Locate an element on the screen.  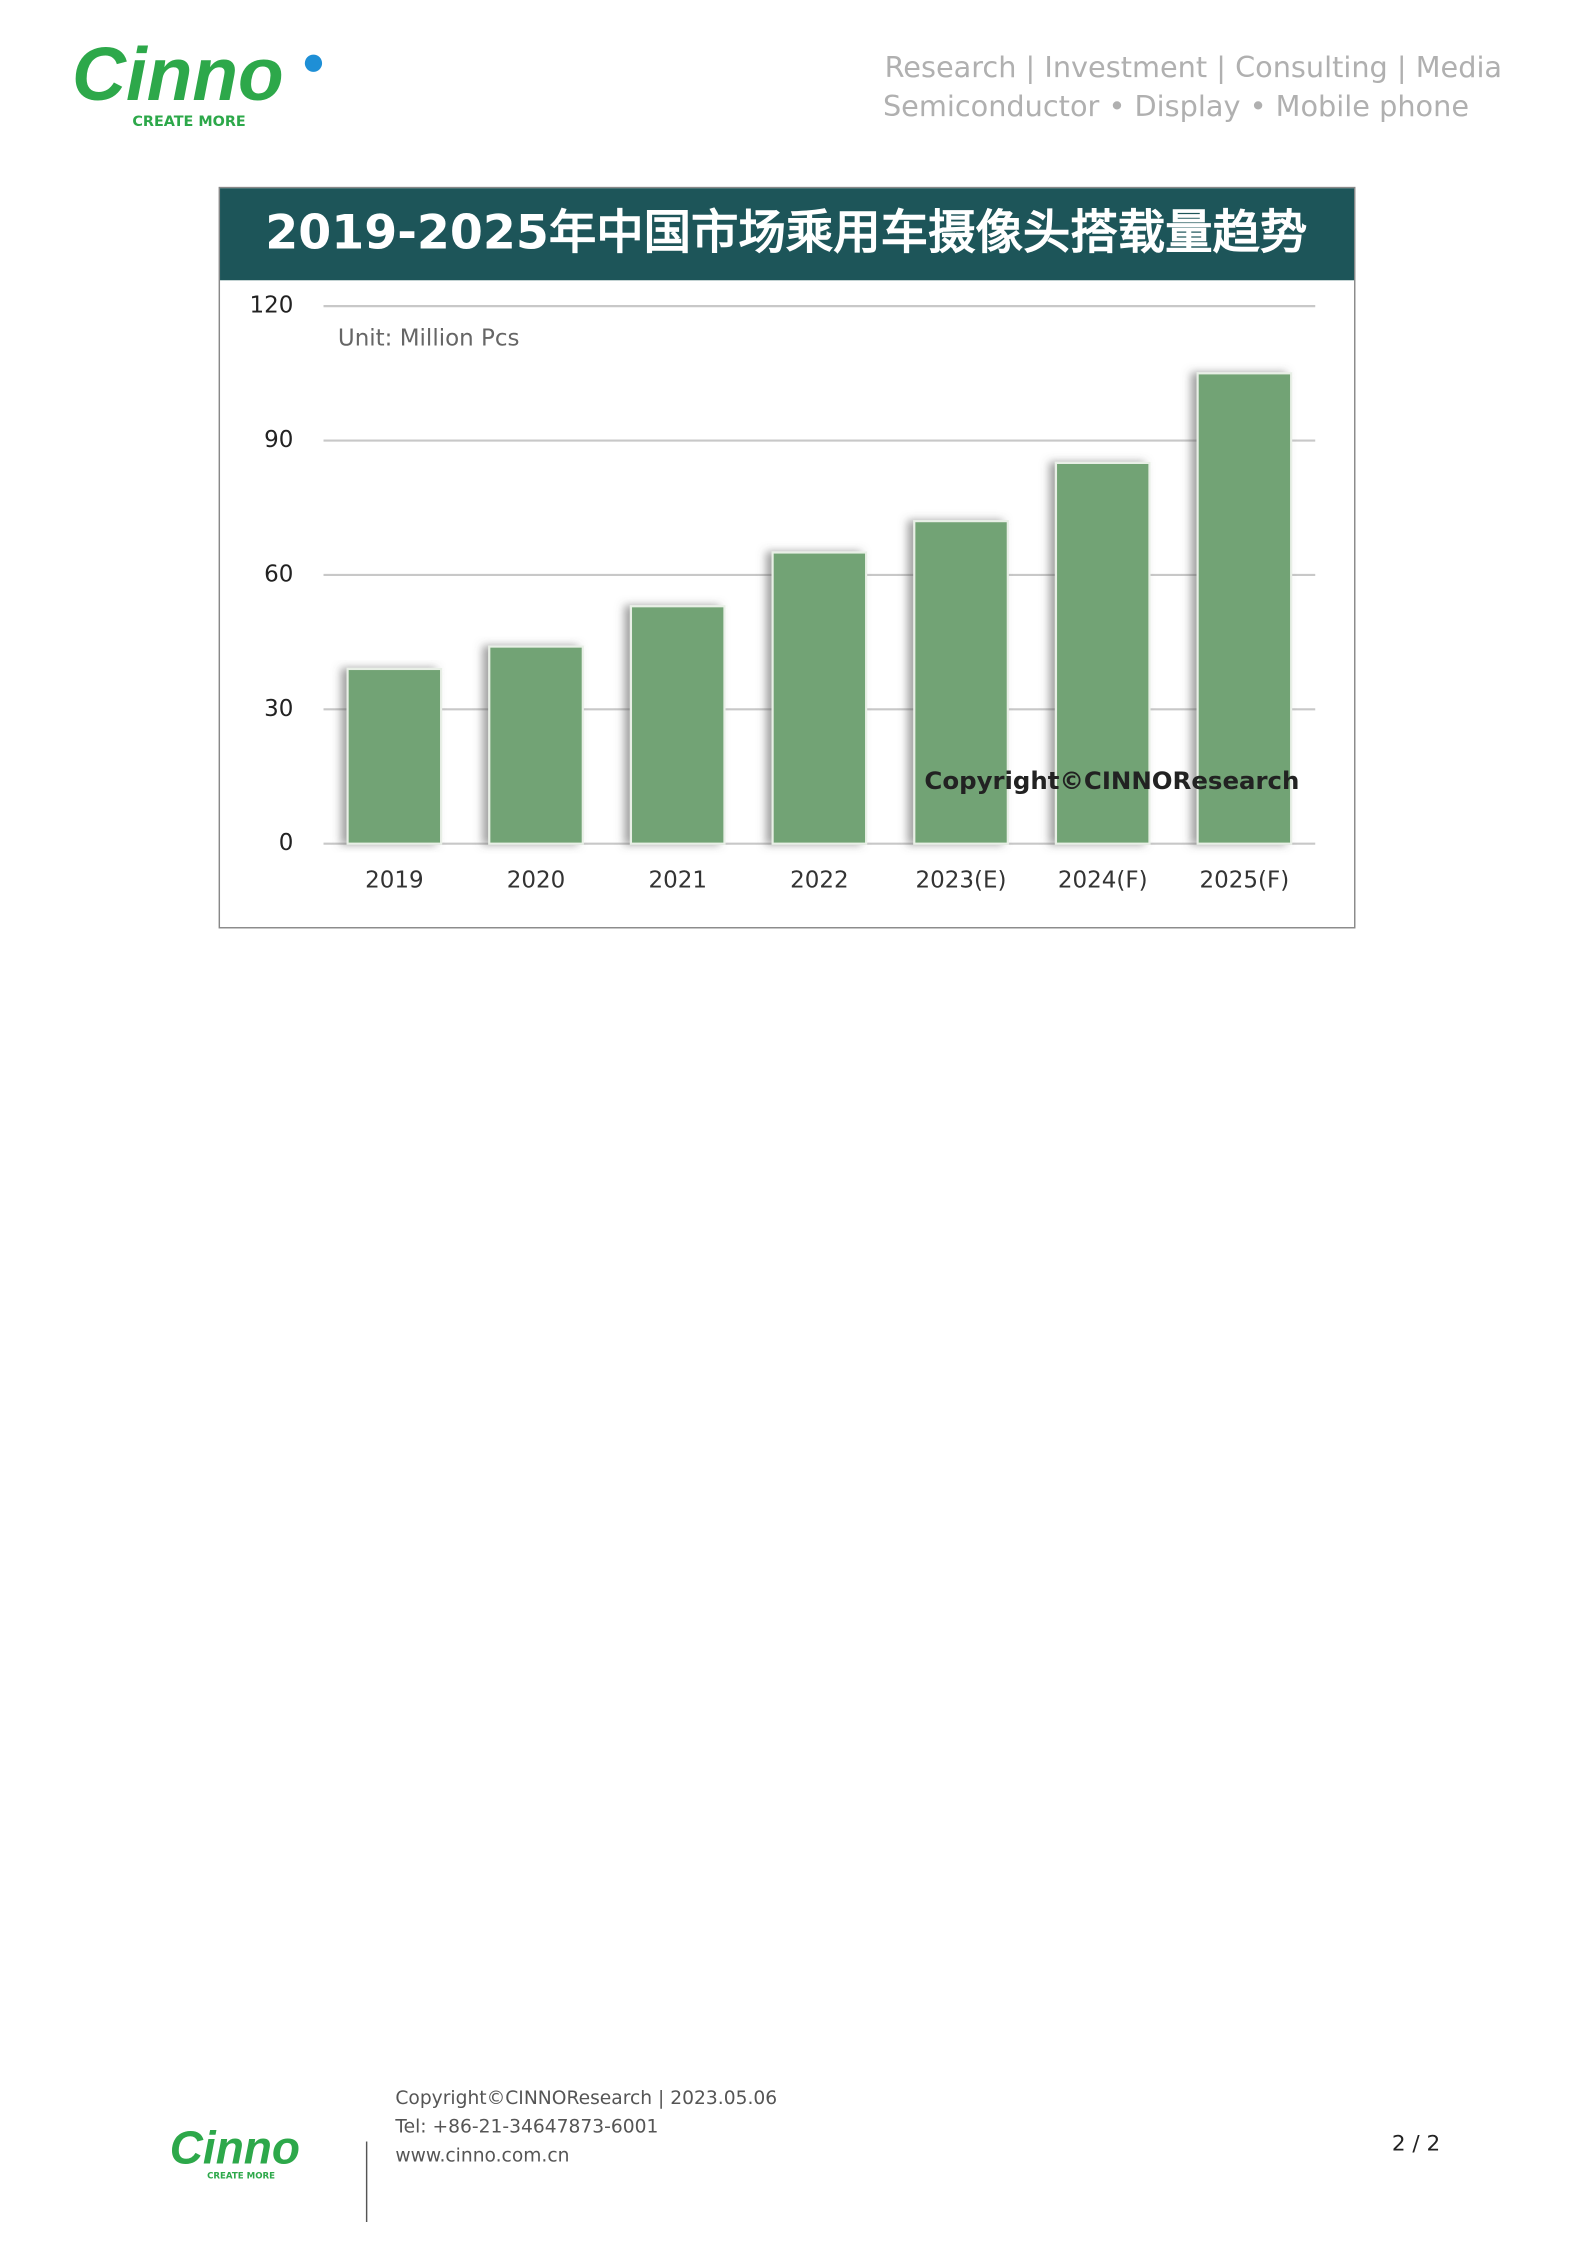
logo-dot is located at coordinates (313, 63).